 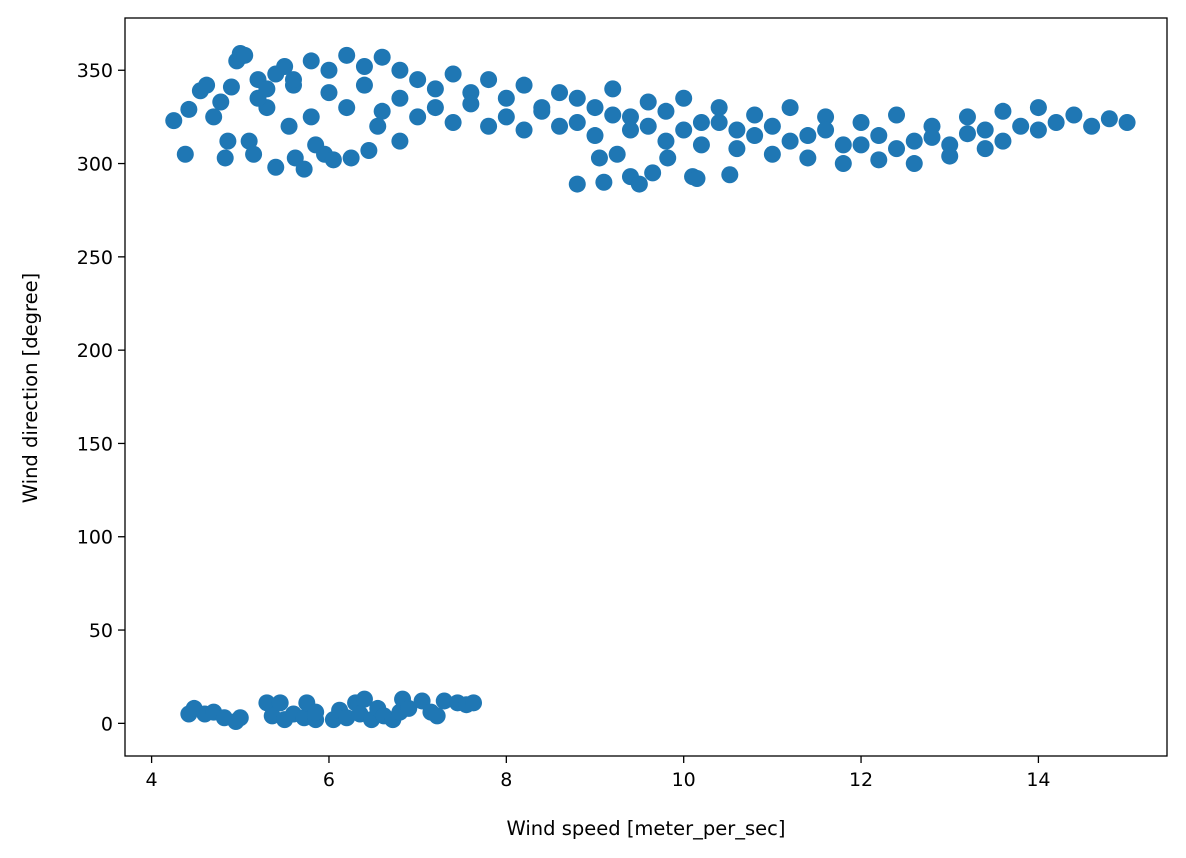 What do you see at coordinates (95, 351) in the screenshot?
I see `y-tick-label: 200` at bounding box center [95, 351].